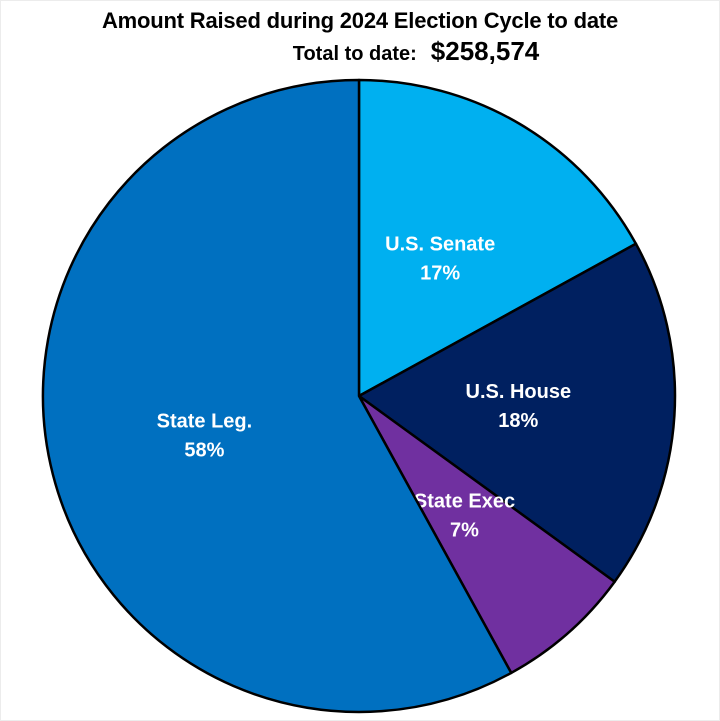  Describe the element at coordinates (440, 274) in the screenshot. I see `pie-slice-pct-u-s-senate: 17%` at that location.